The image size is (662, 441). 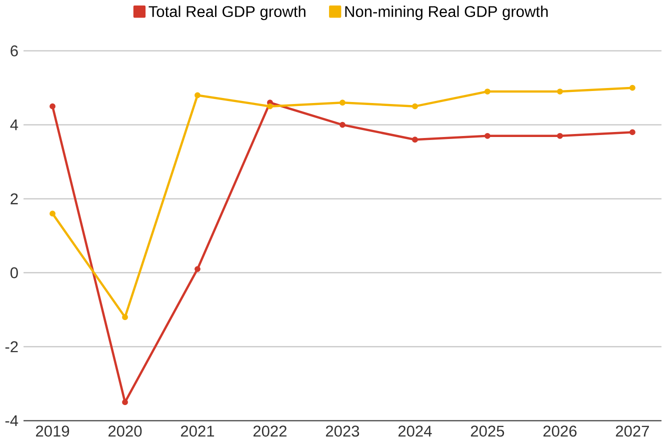 I want to click on x-tick-label: 2024, so click(x=415, y=430).